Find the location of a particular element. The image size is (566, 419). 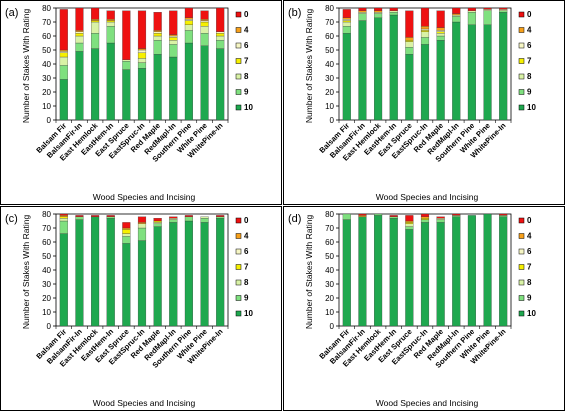

panel-label: (d) is located at coordinates (294, 219).